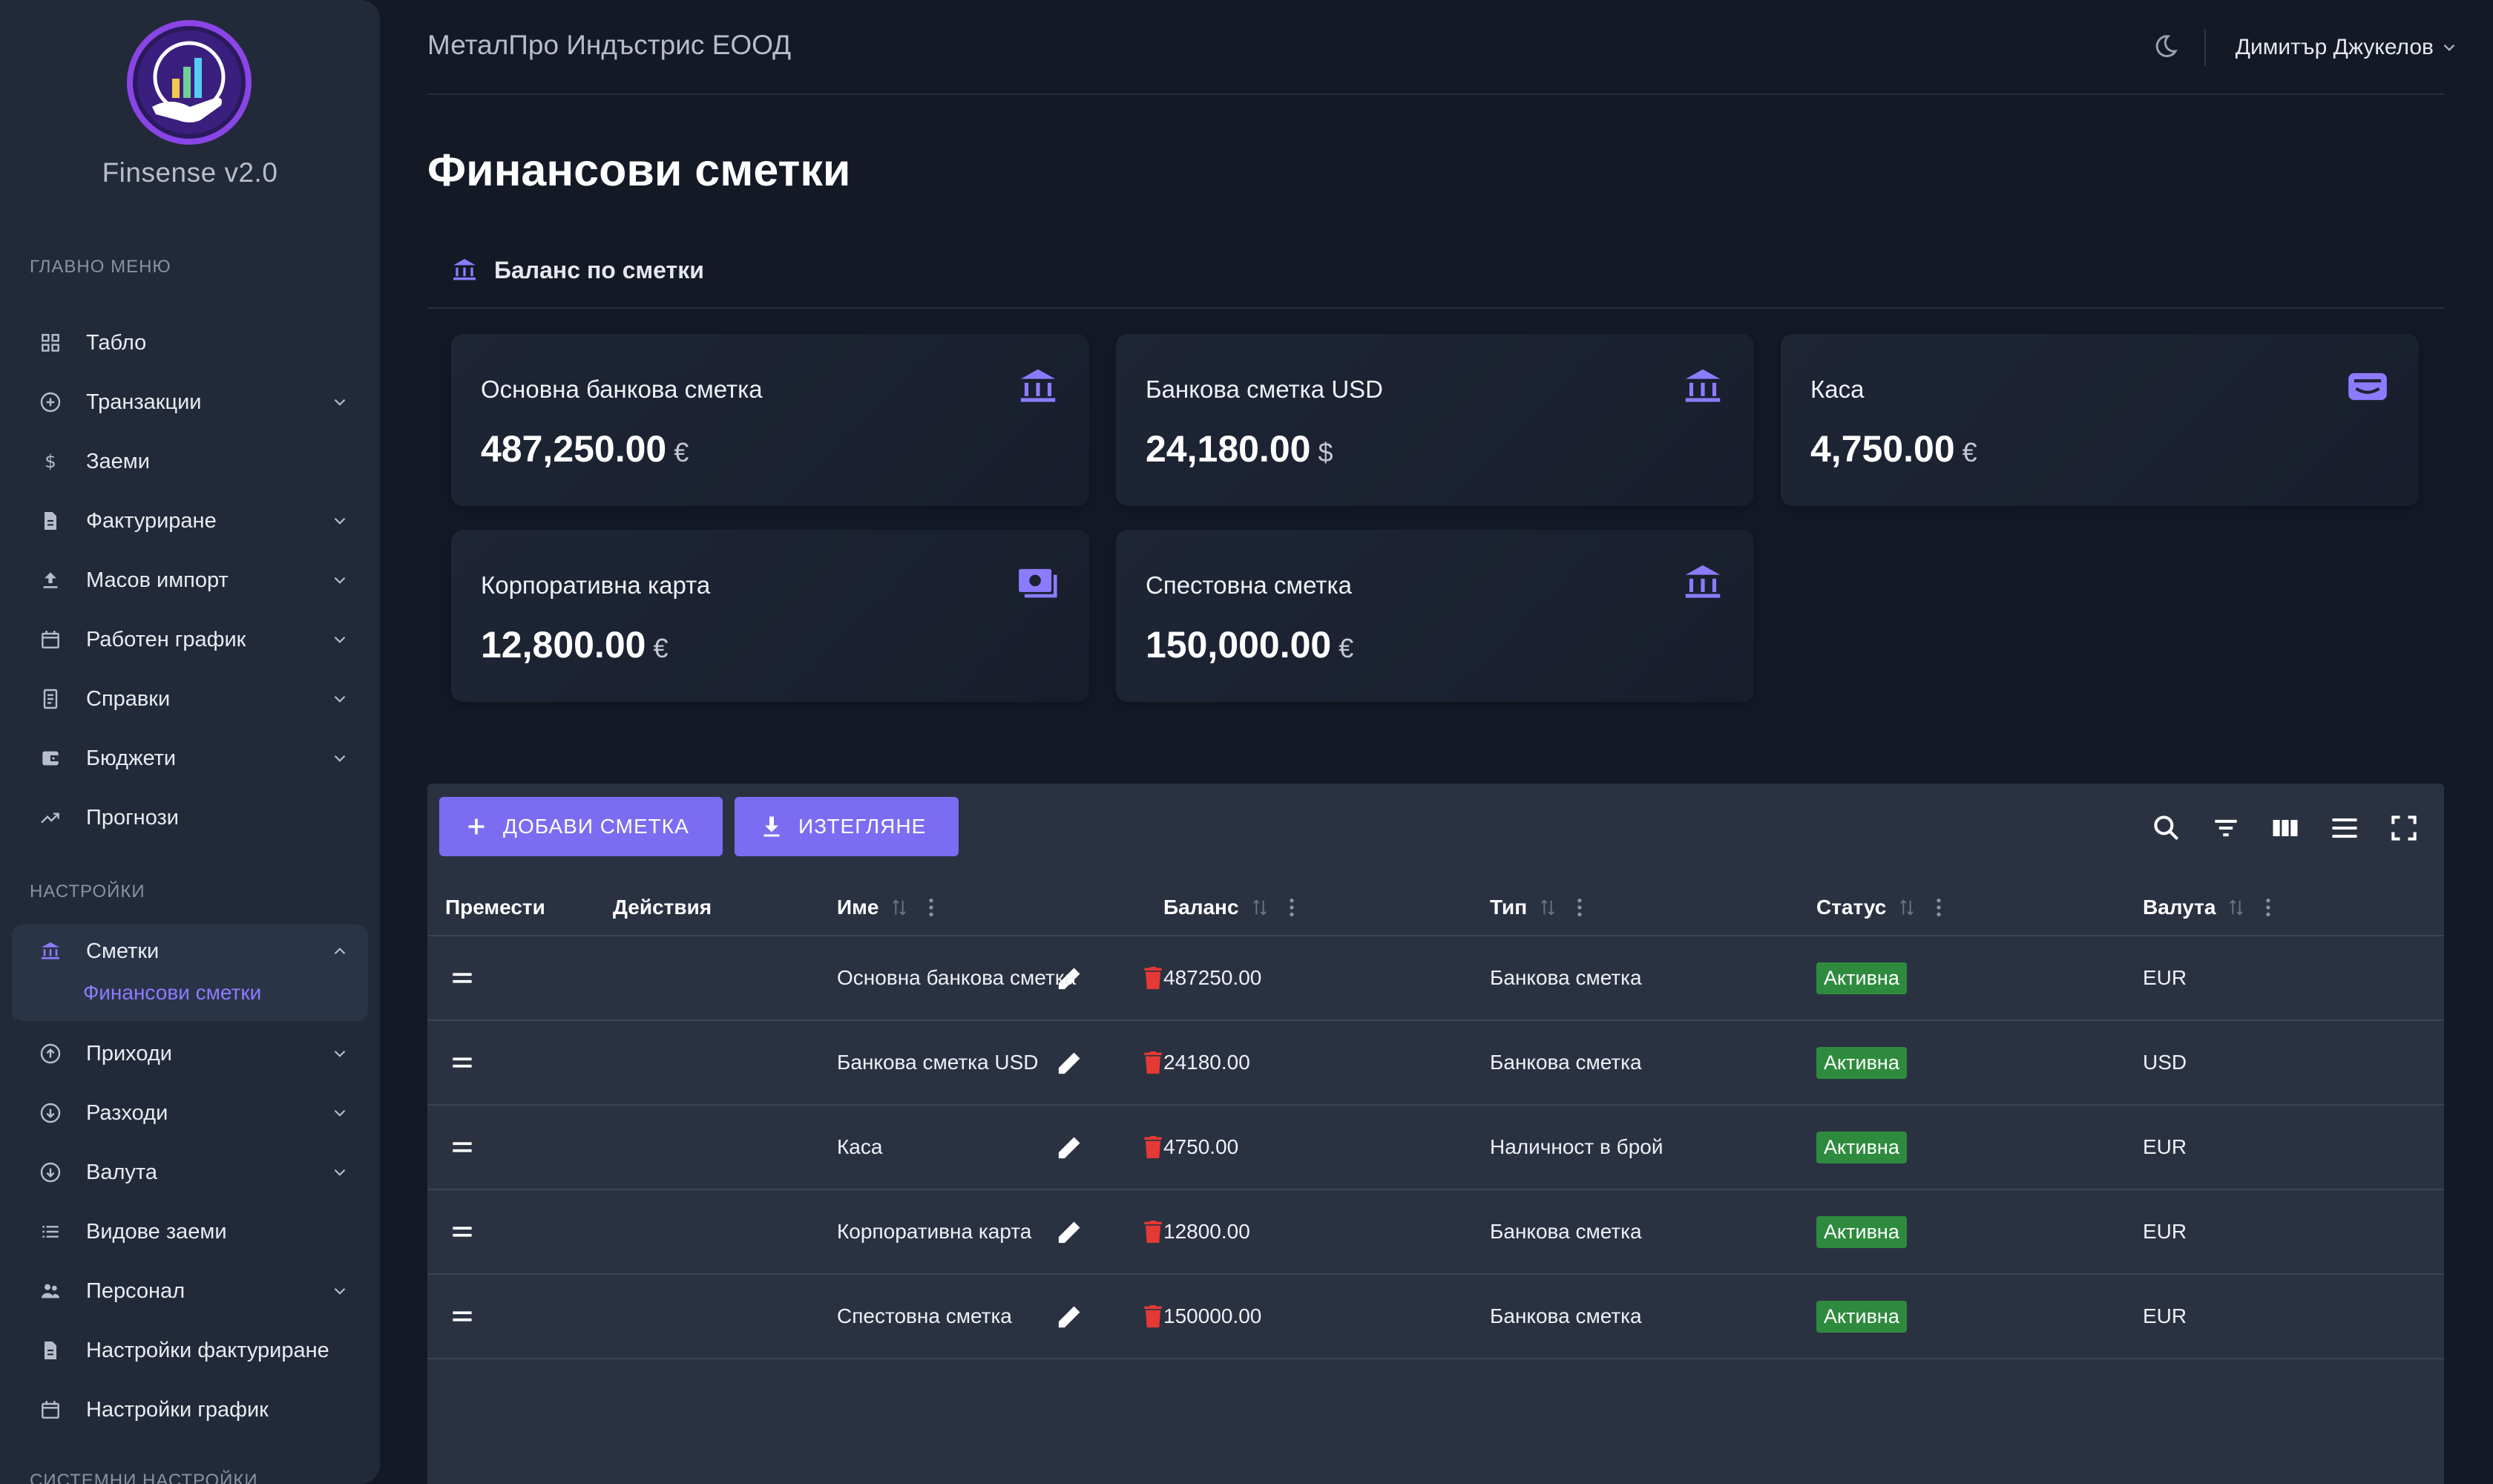 The height and width of the screenshot is (1484, 2493). I want to click on sidebar-item-label: Видове заеми, so click(156, 1231).